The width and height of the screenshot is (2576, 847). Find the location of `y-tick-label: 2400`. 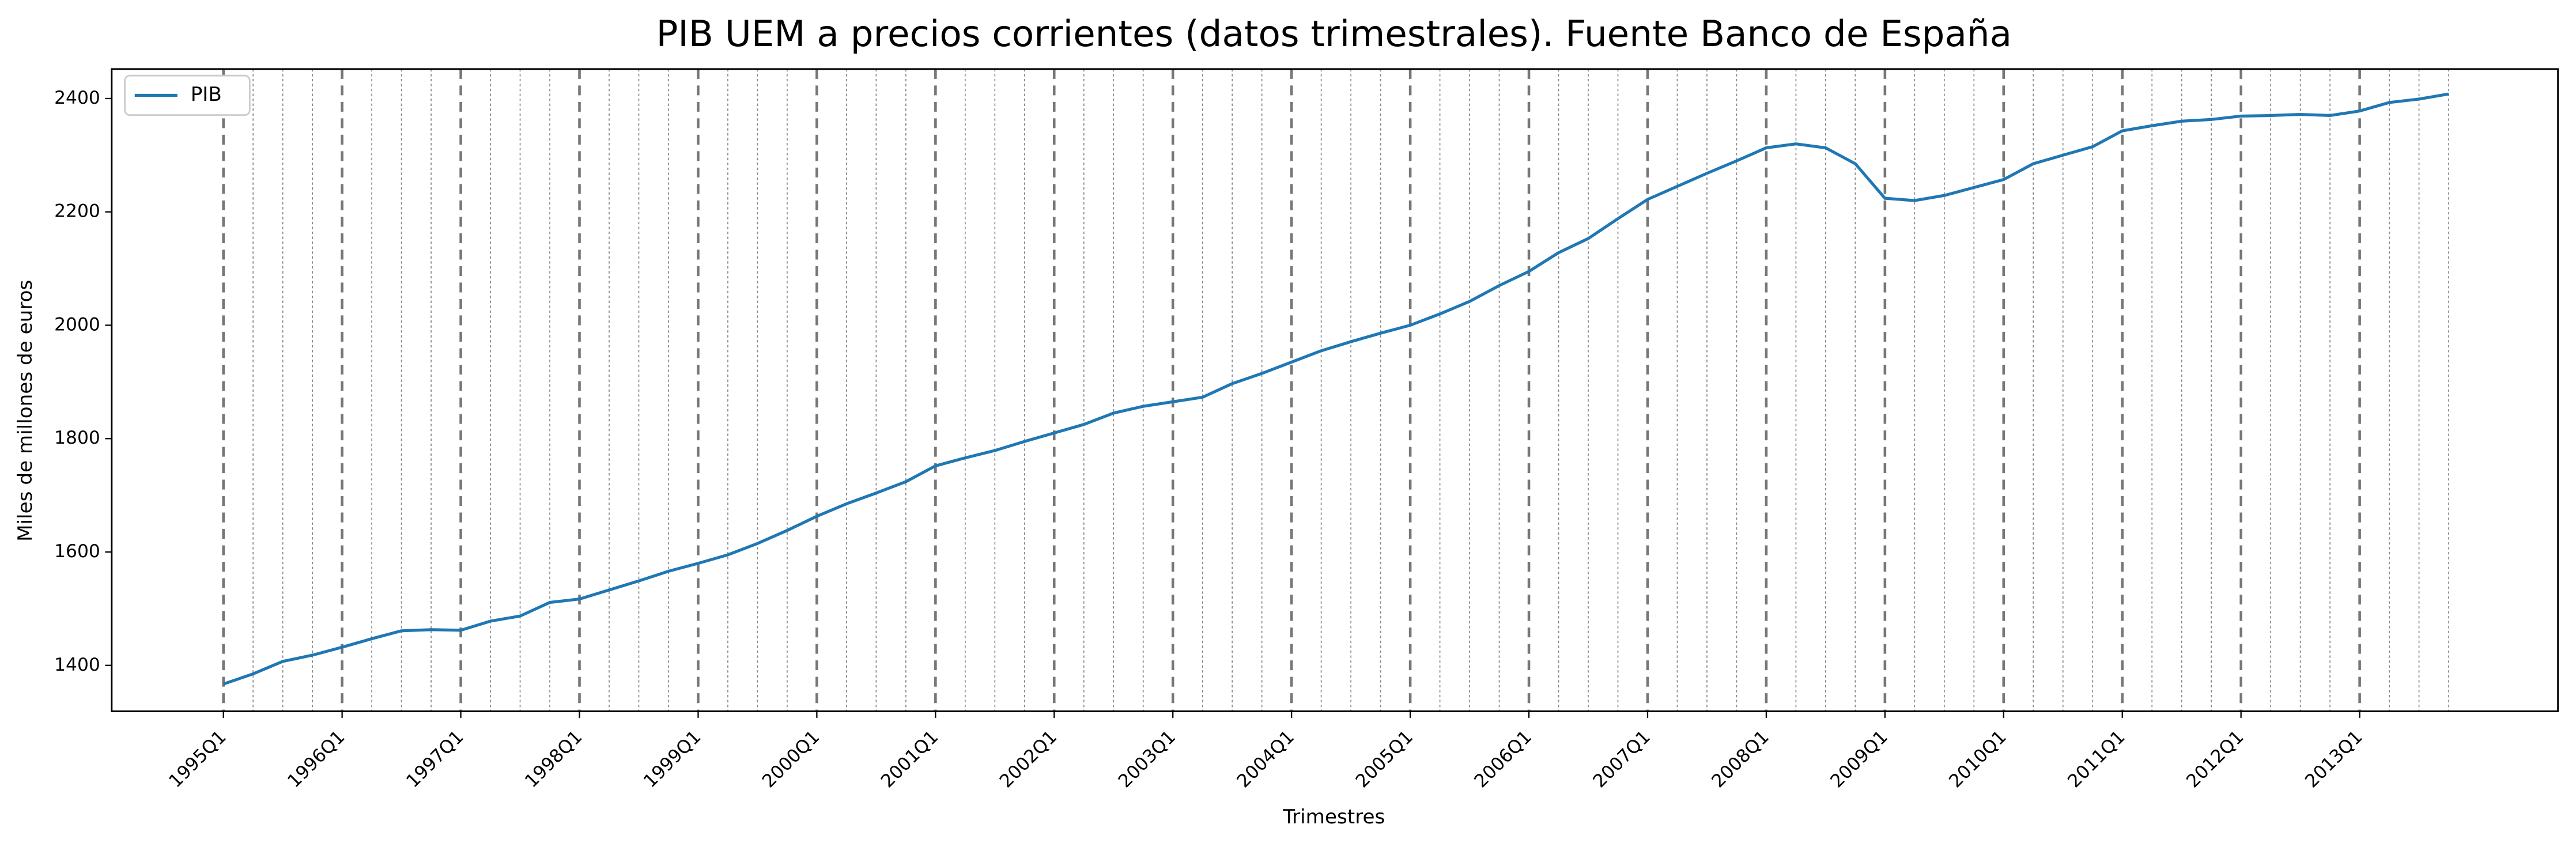

y-tick-label: 2400 is located at coordinates (77, 98).